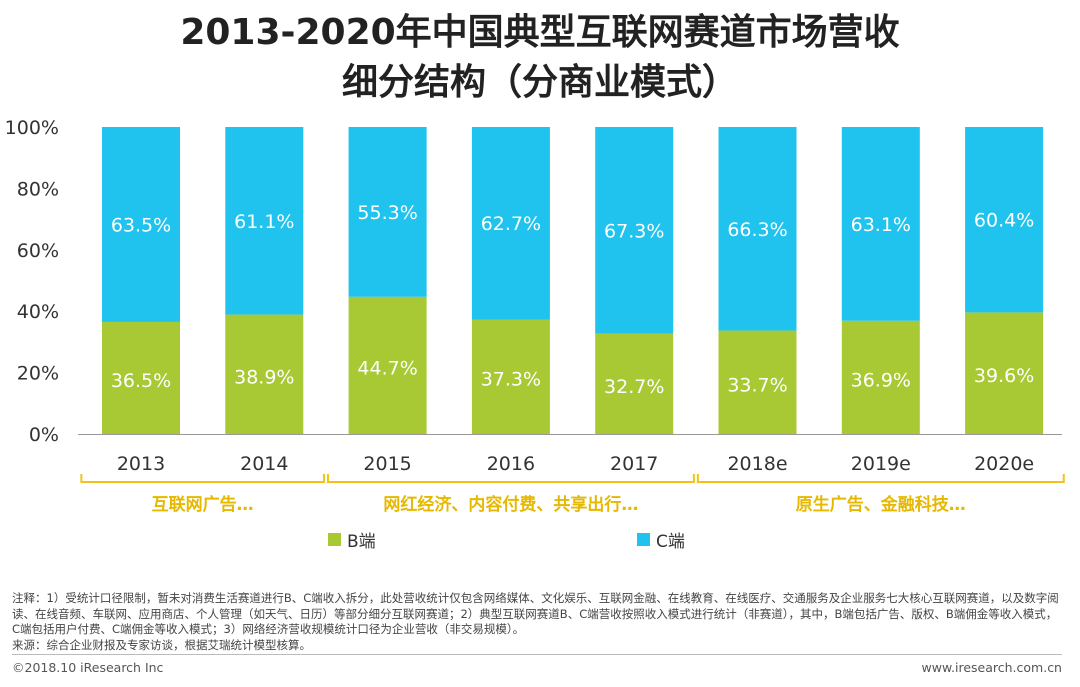 This screenshot has height=687, width=1080. Describe the element at coordinates (88, 667) in the screenshot. I see `copyright: ©2018.10 iResearch Inc` at that location.